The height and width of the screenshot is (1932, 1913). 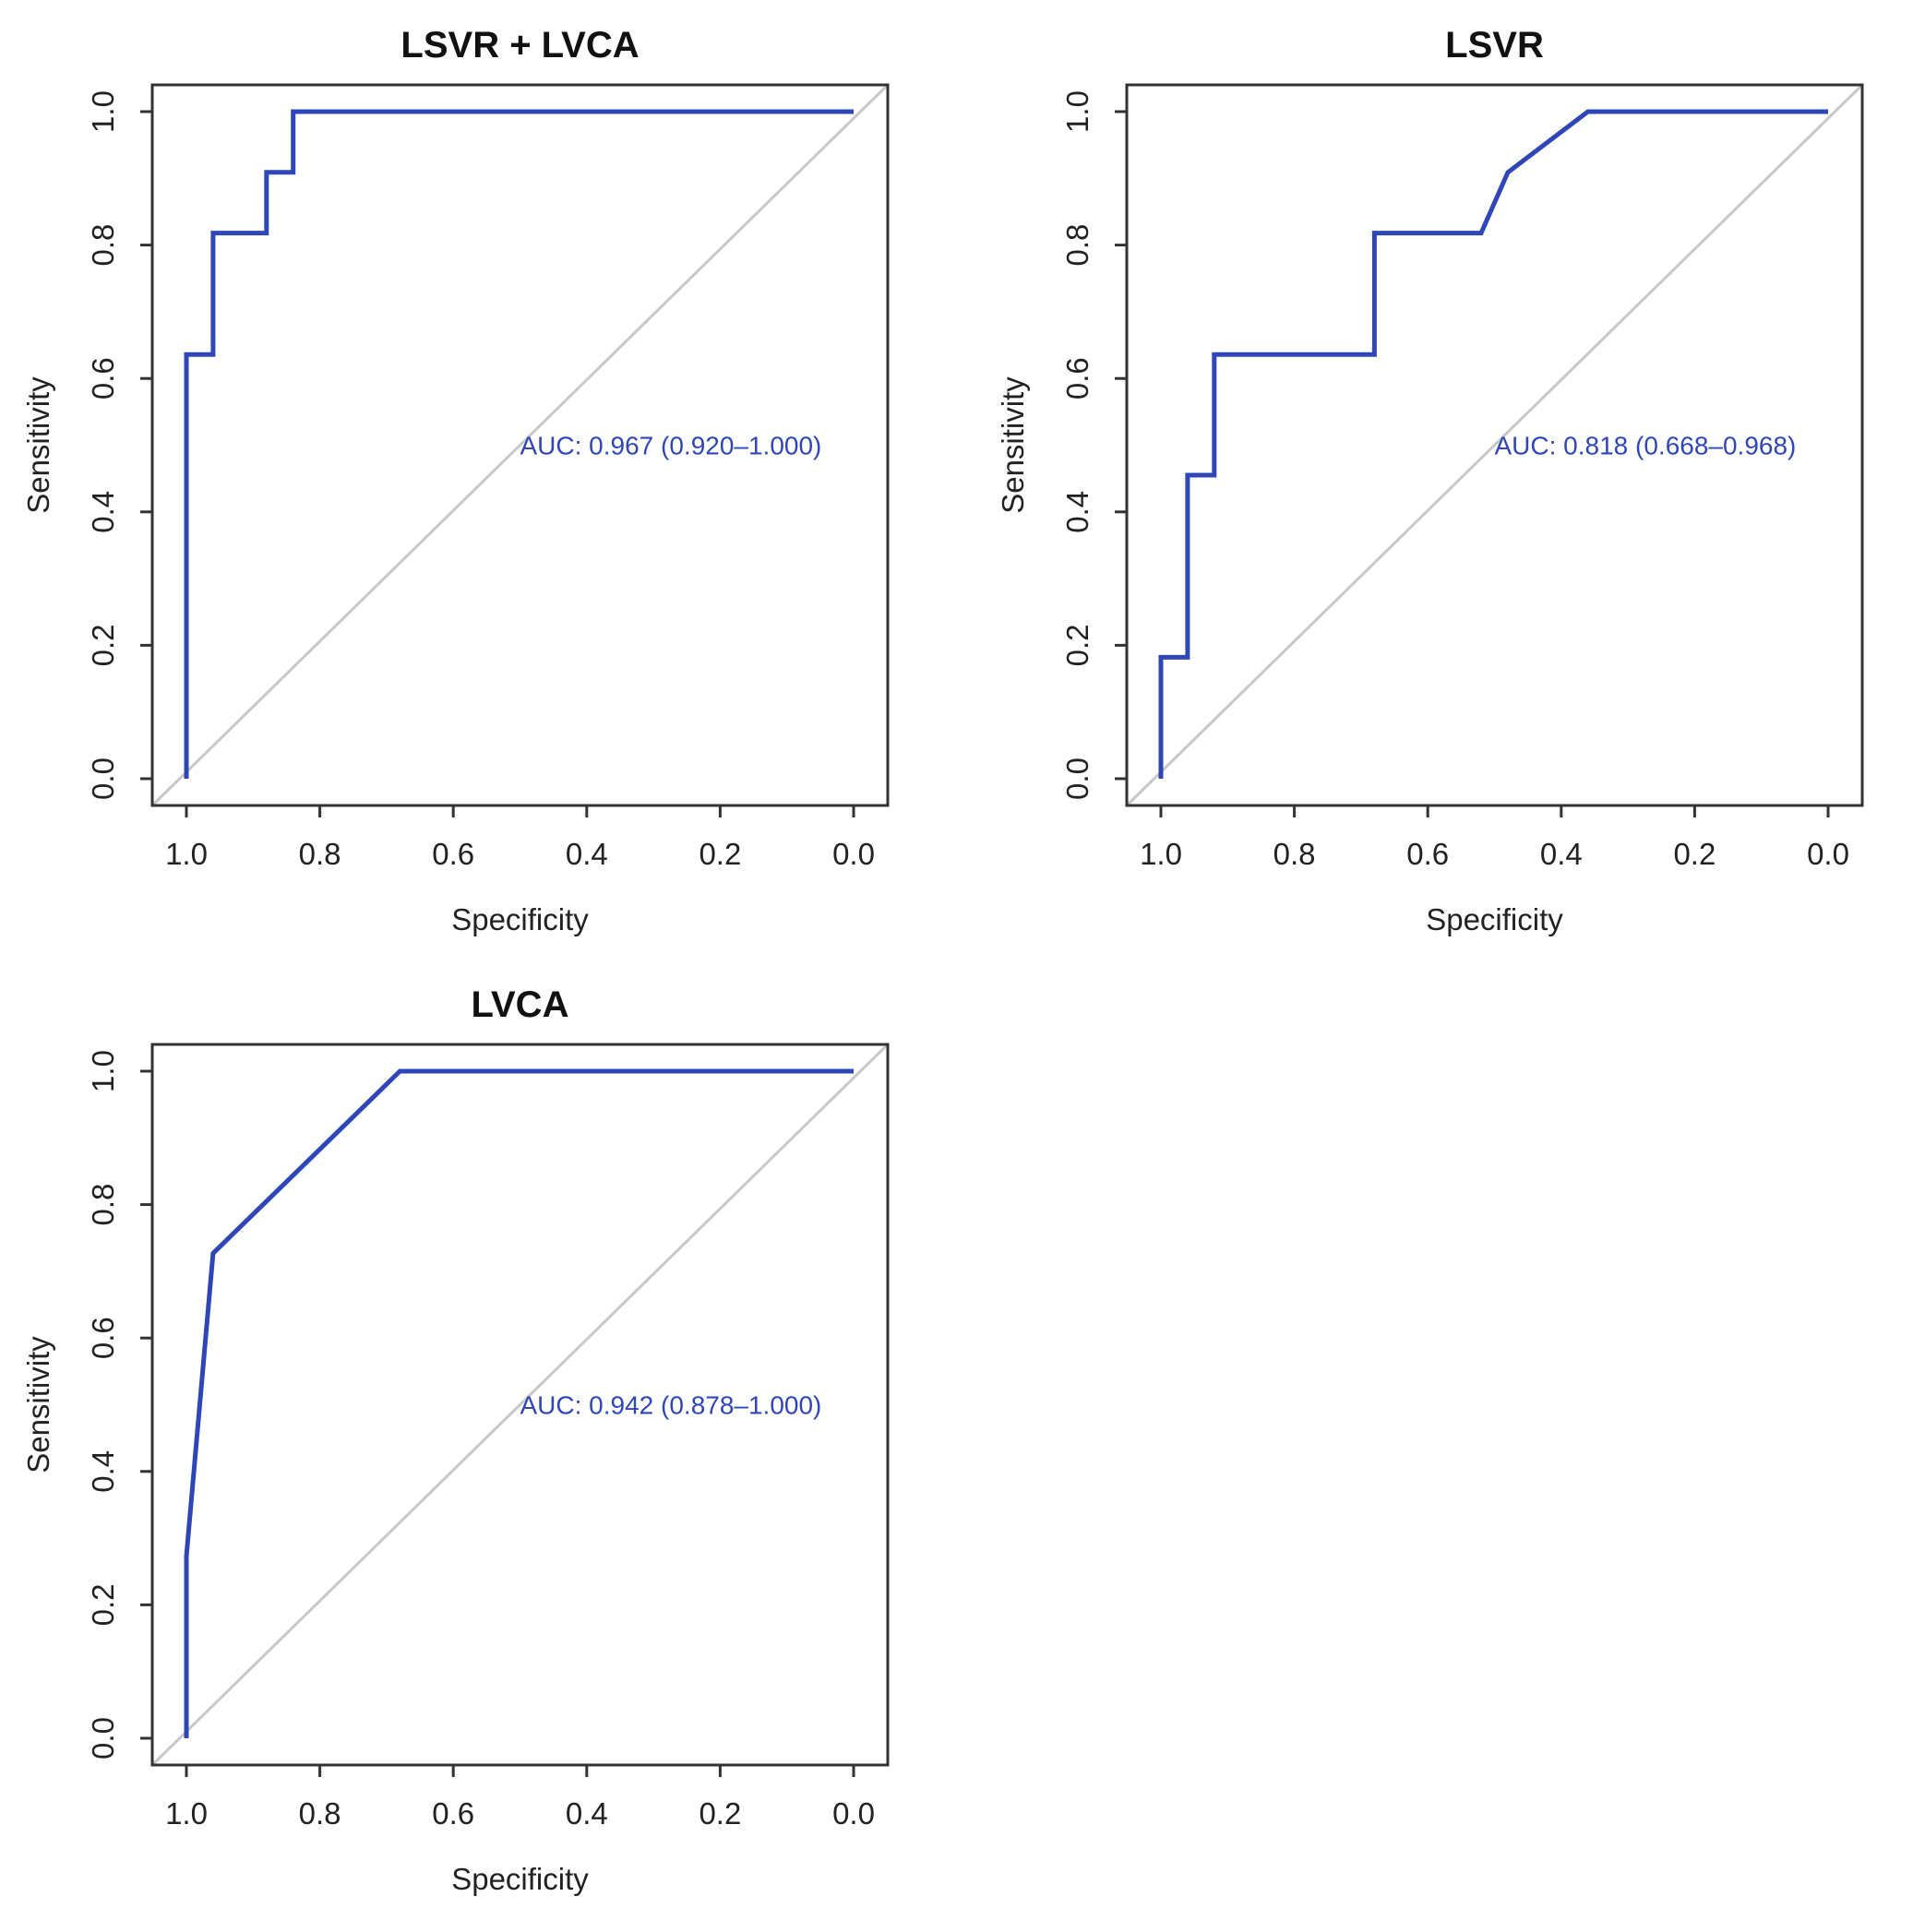 I want to click on chart-title: LSVR + LVCA, so click(x=520, y=45).